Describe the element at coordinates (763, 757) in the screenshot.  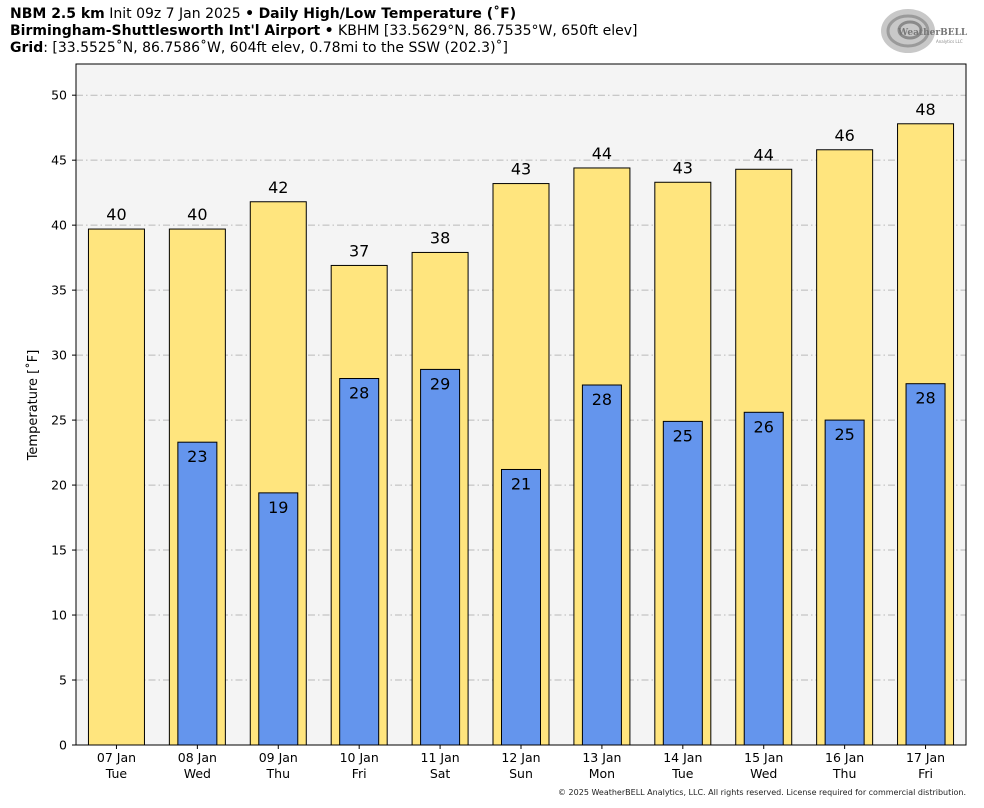
I see `x-tick-label-date: 15 Jan` at that location.